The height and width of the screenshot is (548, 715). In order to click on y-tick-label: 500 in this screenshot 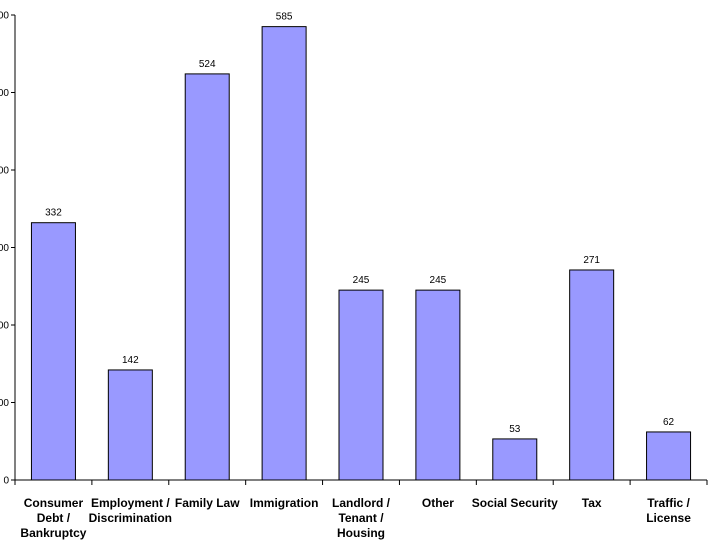, I will do `click(4, 93)`.